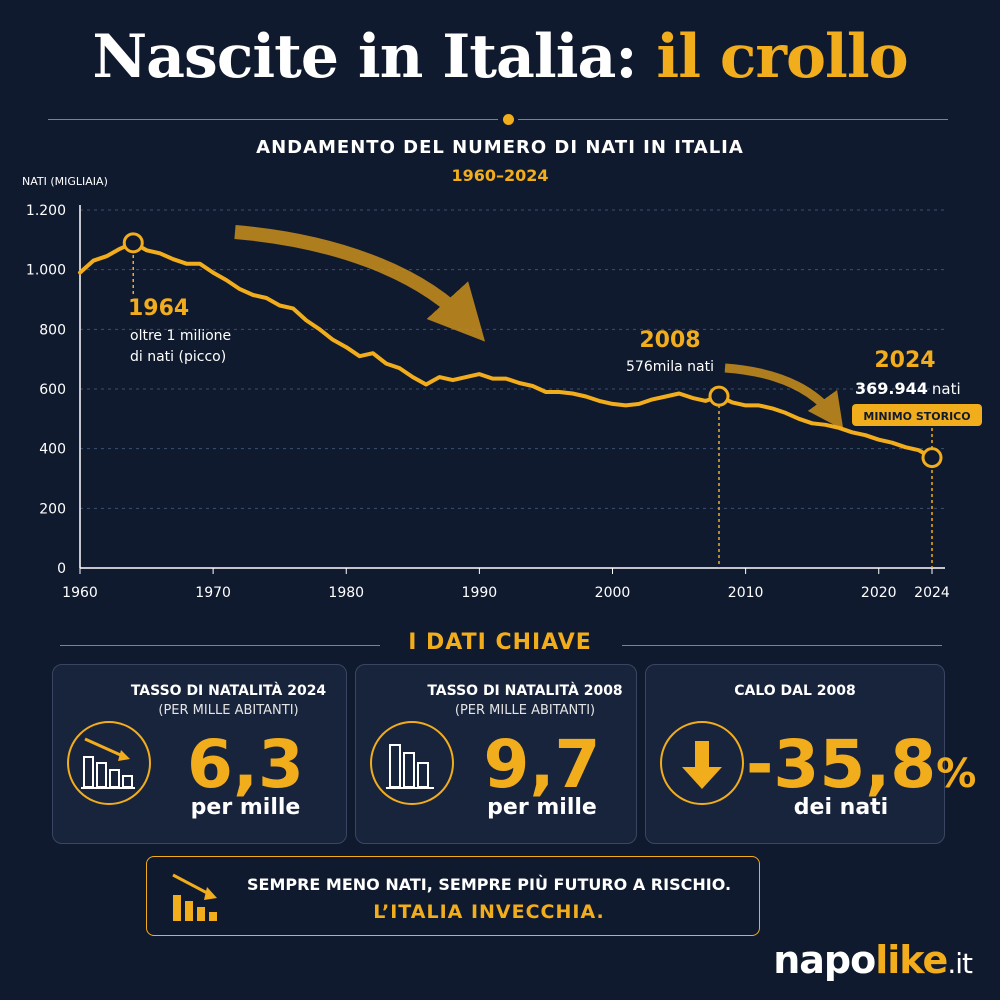  I want to click on card-value-number: -35,8, so click(841, 764).